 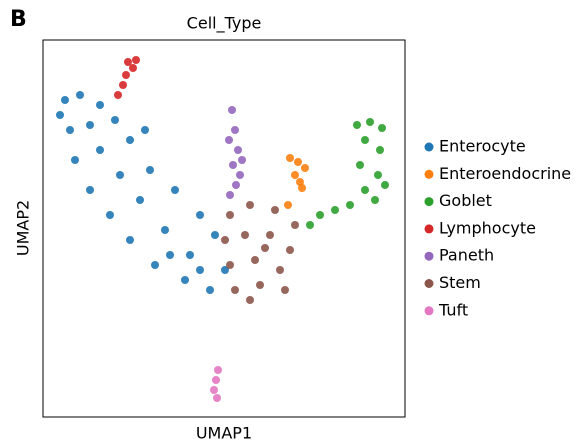 I want to click on legend-label: Stem, so click(x=460, y=282).